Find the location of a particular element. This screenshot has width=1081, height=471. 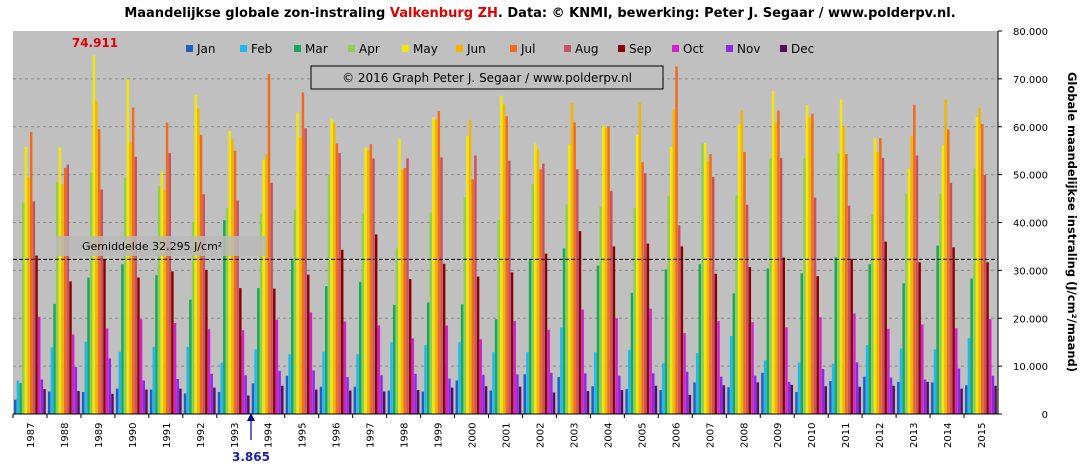

y-tick-label: 60.000 is located at coordinates (1030, 128).